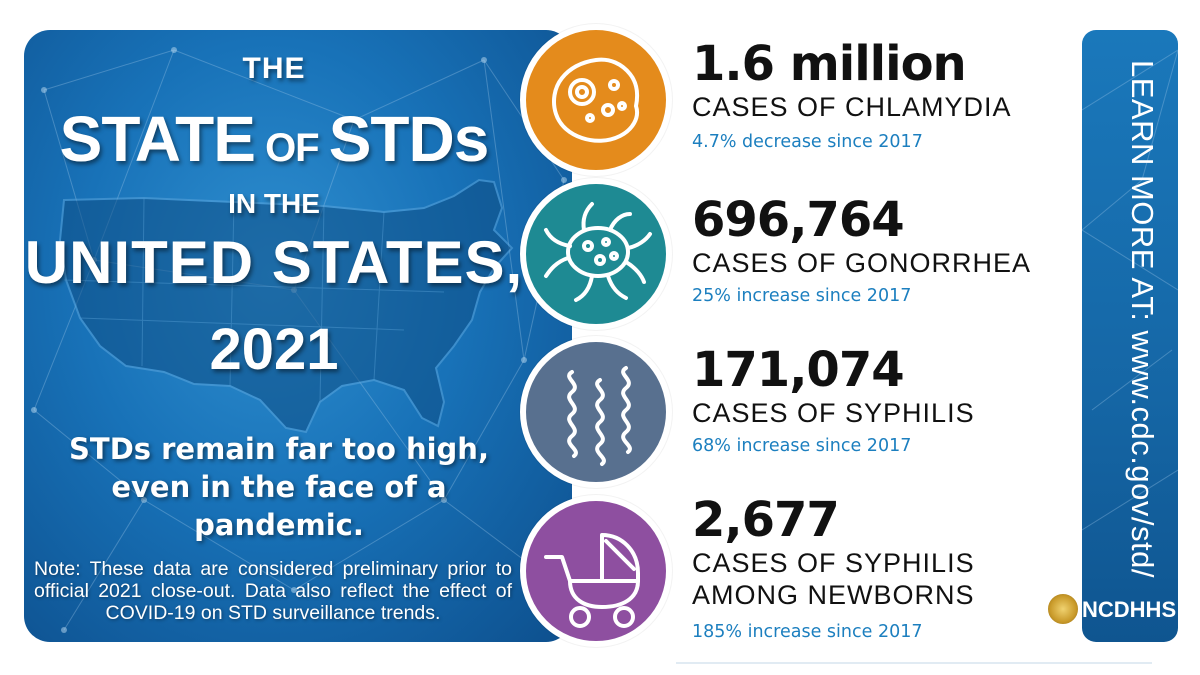  Describe the element at coordinates (802, 296) in the screenshot. I see `gonorrhea-change: 25% increase since 2017` at that location.